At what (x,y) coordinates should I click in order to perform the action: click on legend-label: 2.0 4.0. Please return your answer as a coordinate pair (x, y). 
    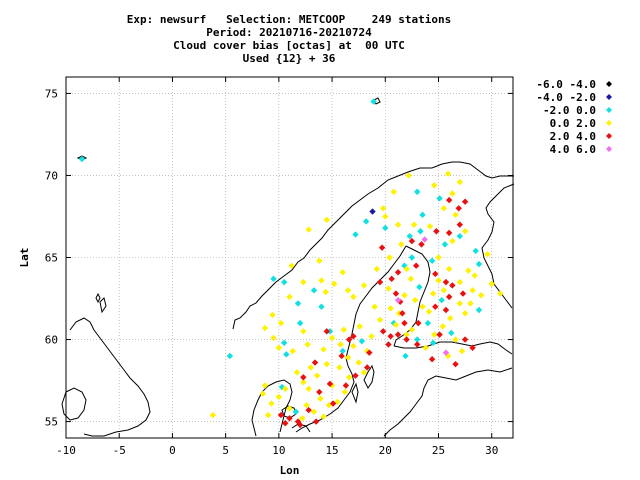
    Looking at the image, I should click on (573, 136).